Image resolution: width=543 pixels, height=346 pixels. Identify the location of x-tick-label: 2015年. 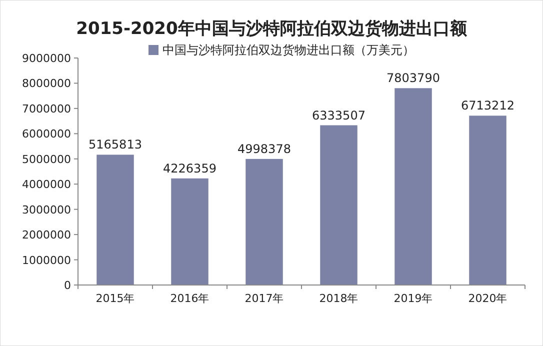
(115, 298).